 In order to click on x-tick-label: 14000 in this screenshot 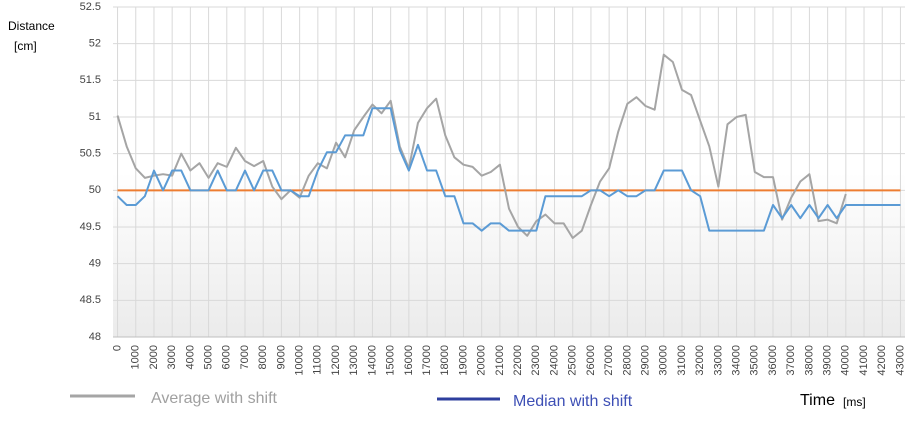, I will do `click(372, 360)`.